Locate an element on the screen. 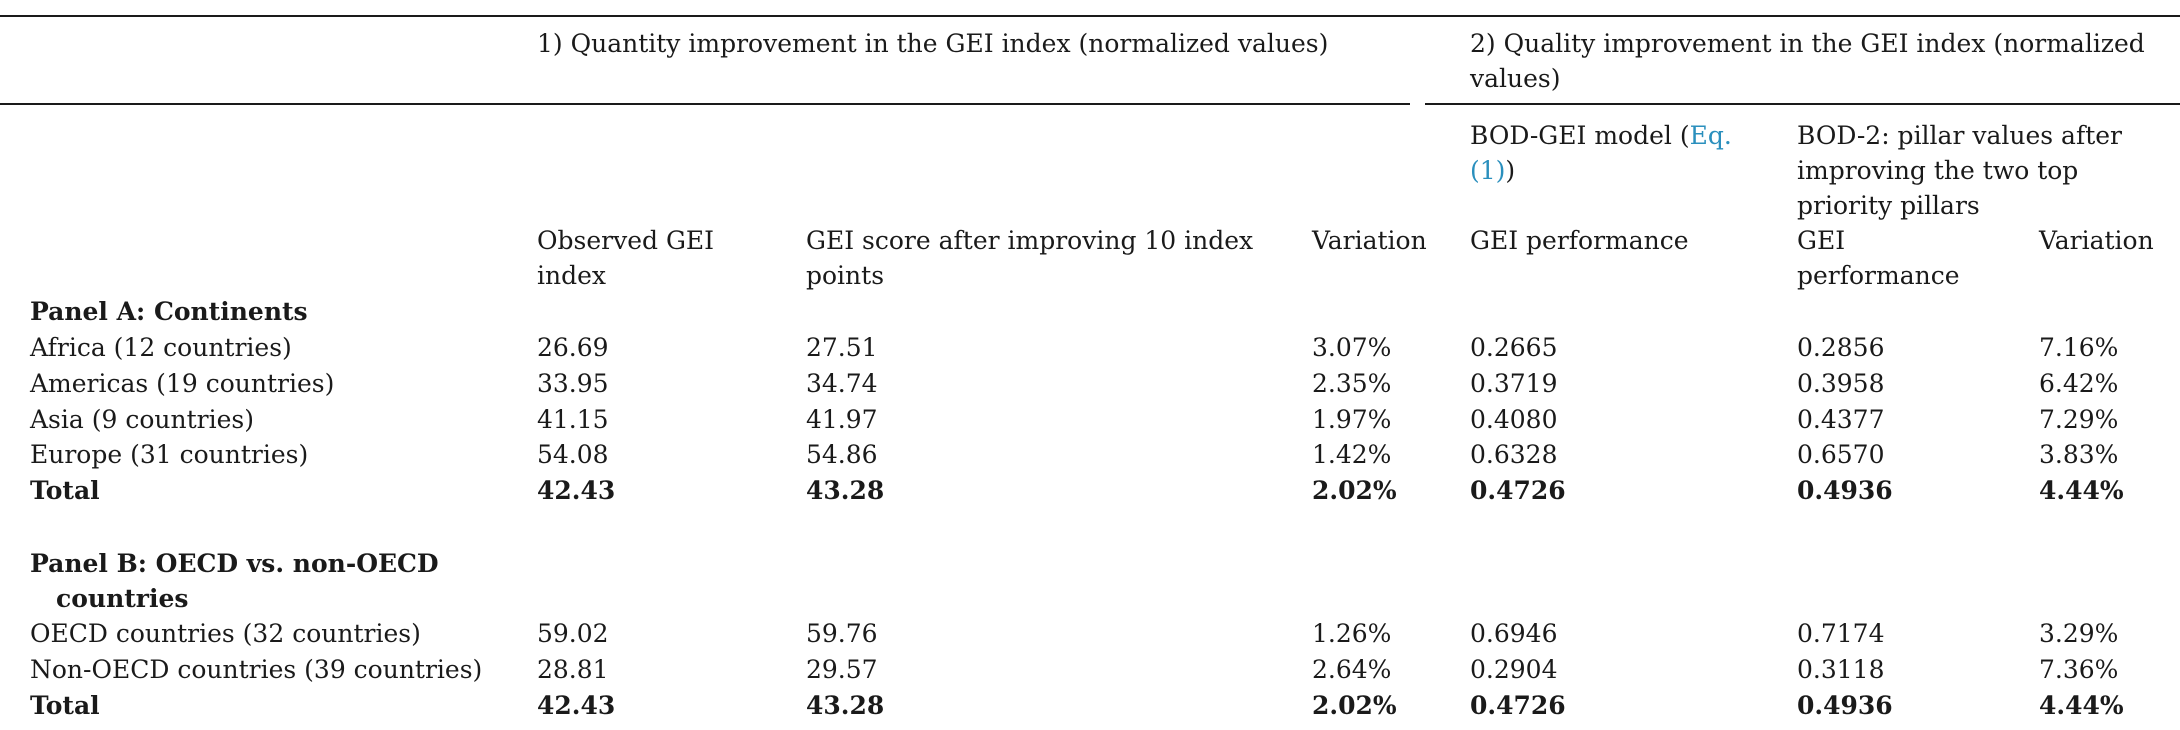 The image size is (2180, 730). gei-performance-value: 0.6328 is located at coordinates (1514, 454).